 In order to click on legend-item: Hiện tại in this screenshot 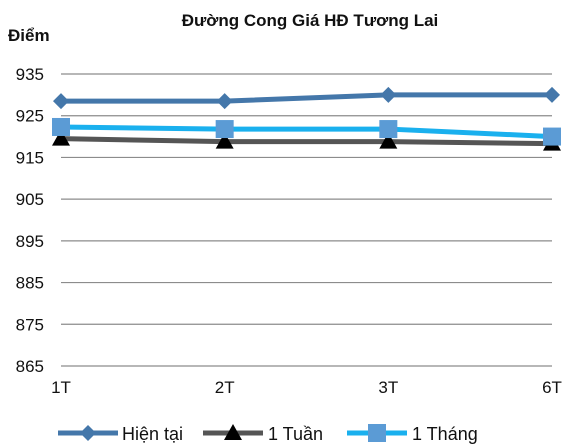, I will do `click(120, 434)`.